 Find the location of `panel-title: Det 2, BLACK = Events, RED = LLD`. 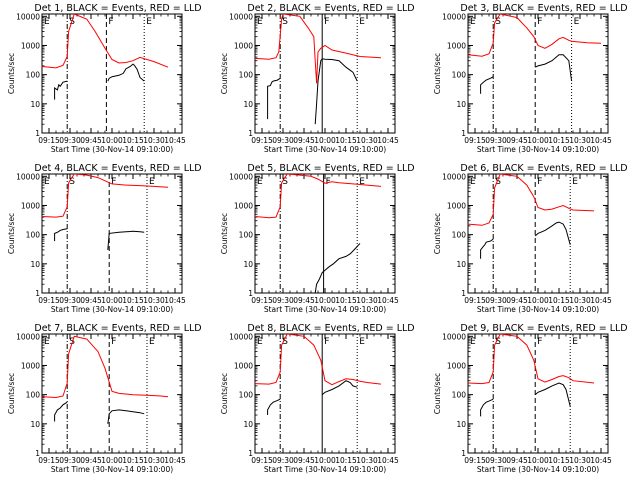

panel-title: Det 2, BLACK = Events, RED = LLD is located at coordinates (330, 8).